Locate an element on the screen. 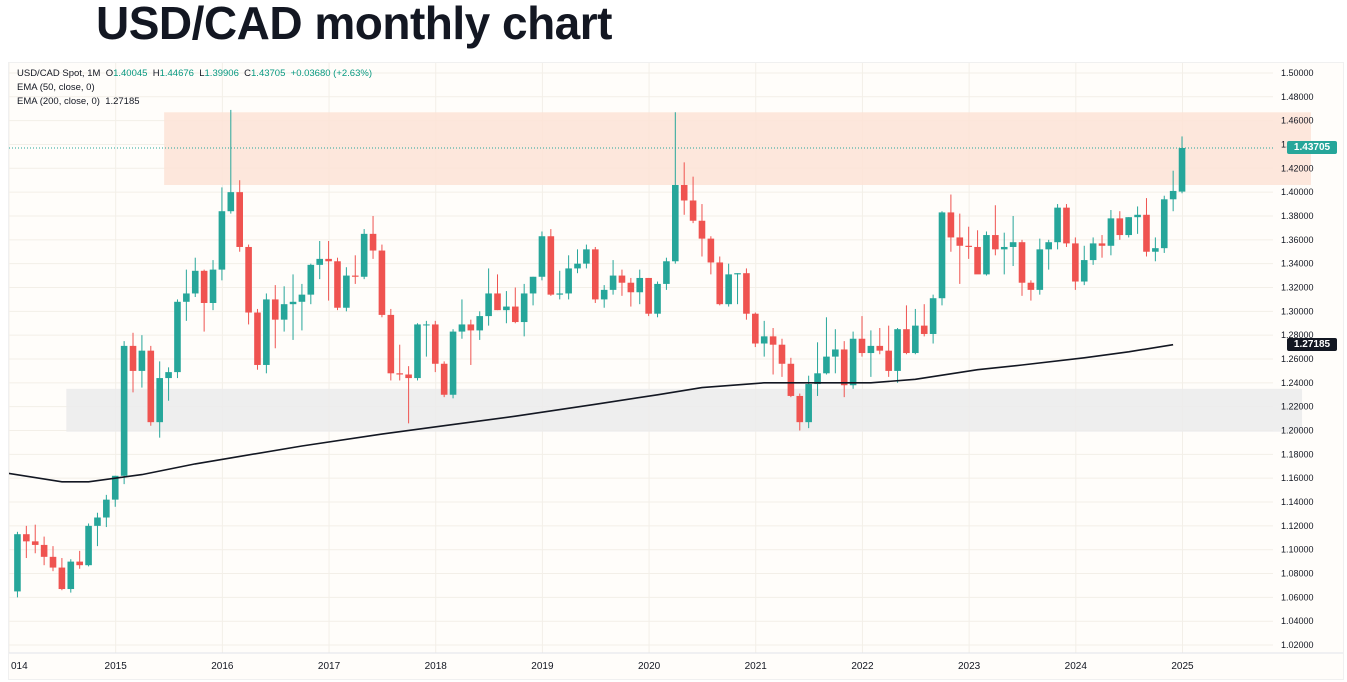 The width and height of the screenshot is (1347, 682). ema200-label: EMA (200, close, 0) is located at coordinates (58, 101).